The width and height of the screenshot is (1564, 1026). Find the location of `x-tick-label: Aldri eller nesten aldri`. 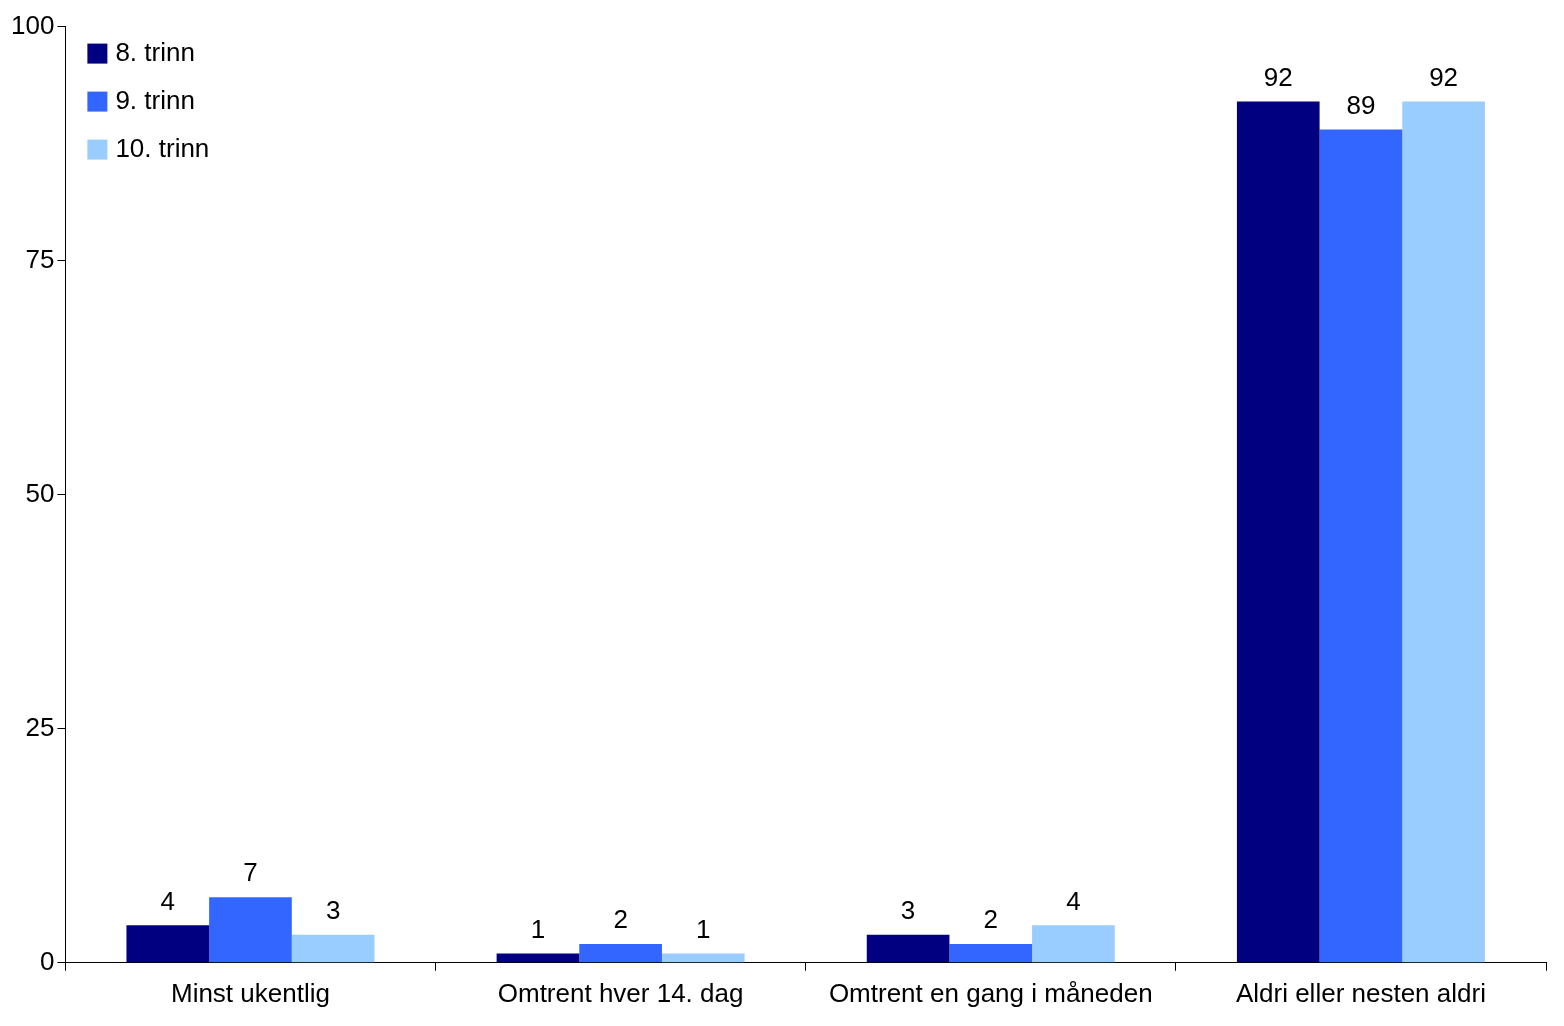

x-tick-label: Aldri eller nesten aldri is located at coordinates (1360, 992).